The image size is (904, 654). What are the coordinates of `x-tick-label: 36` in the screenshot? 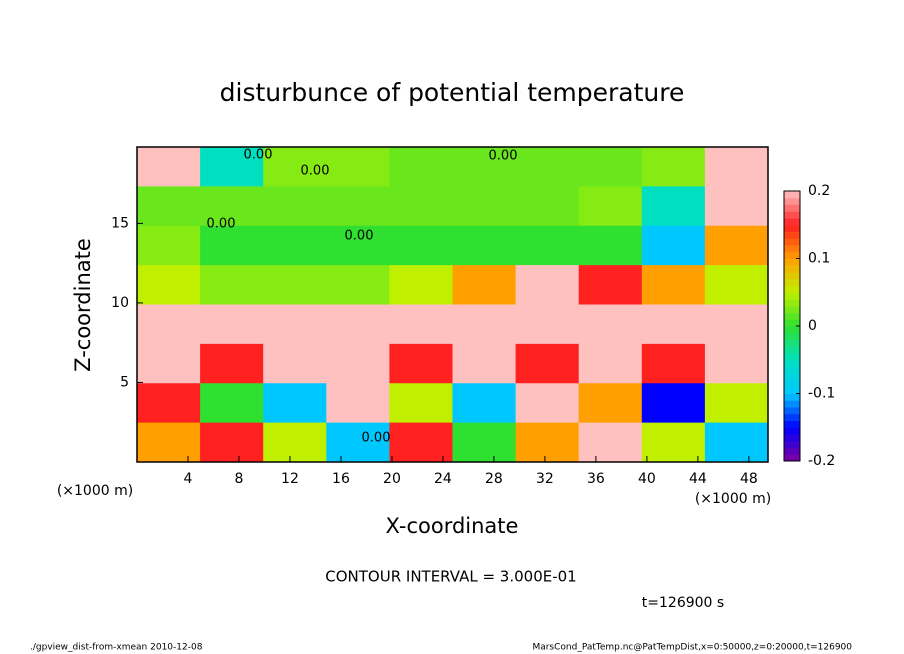 It's located at (596, 479).